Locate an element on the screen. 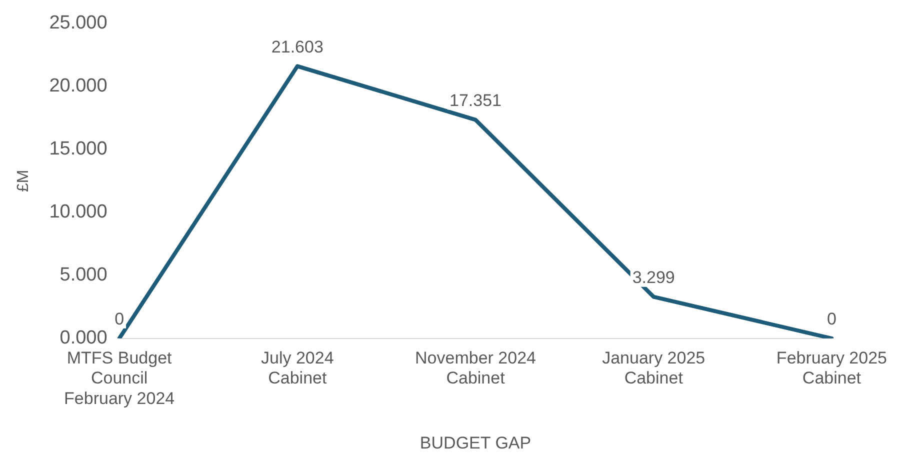 The image size is (897, 463). y-tick-label: 20.000 is located at coordinates (78, 86).